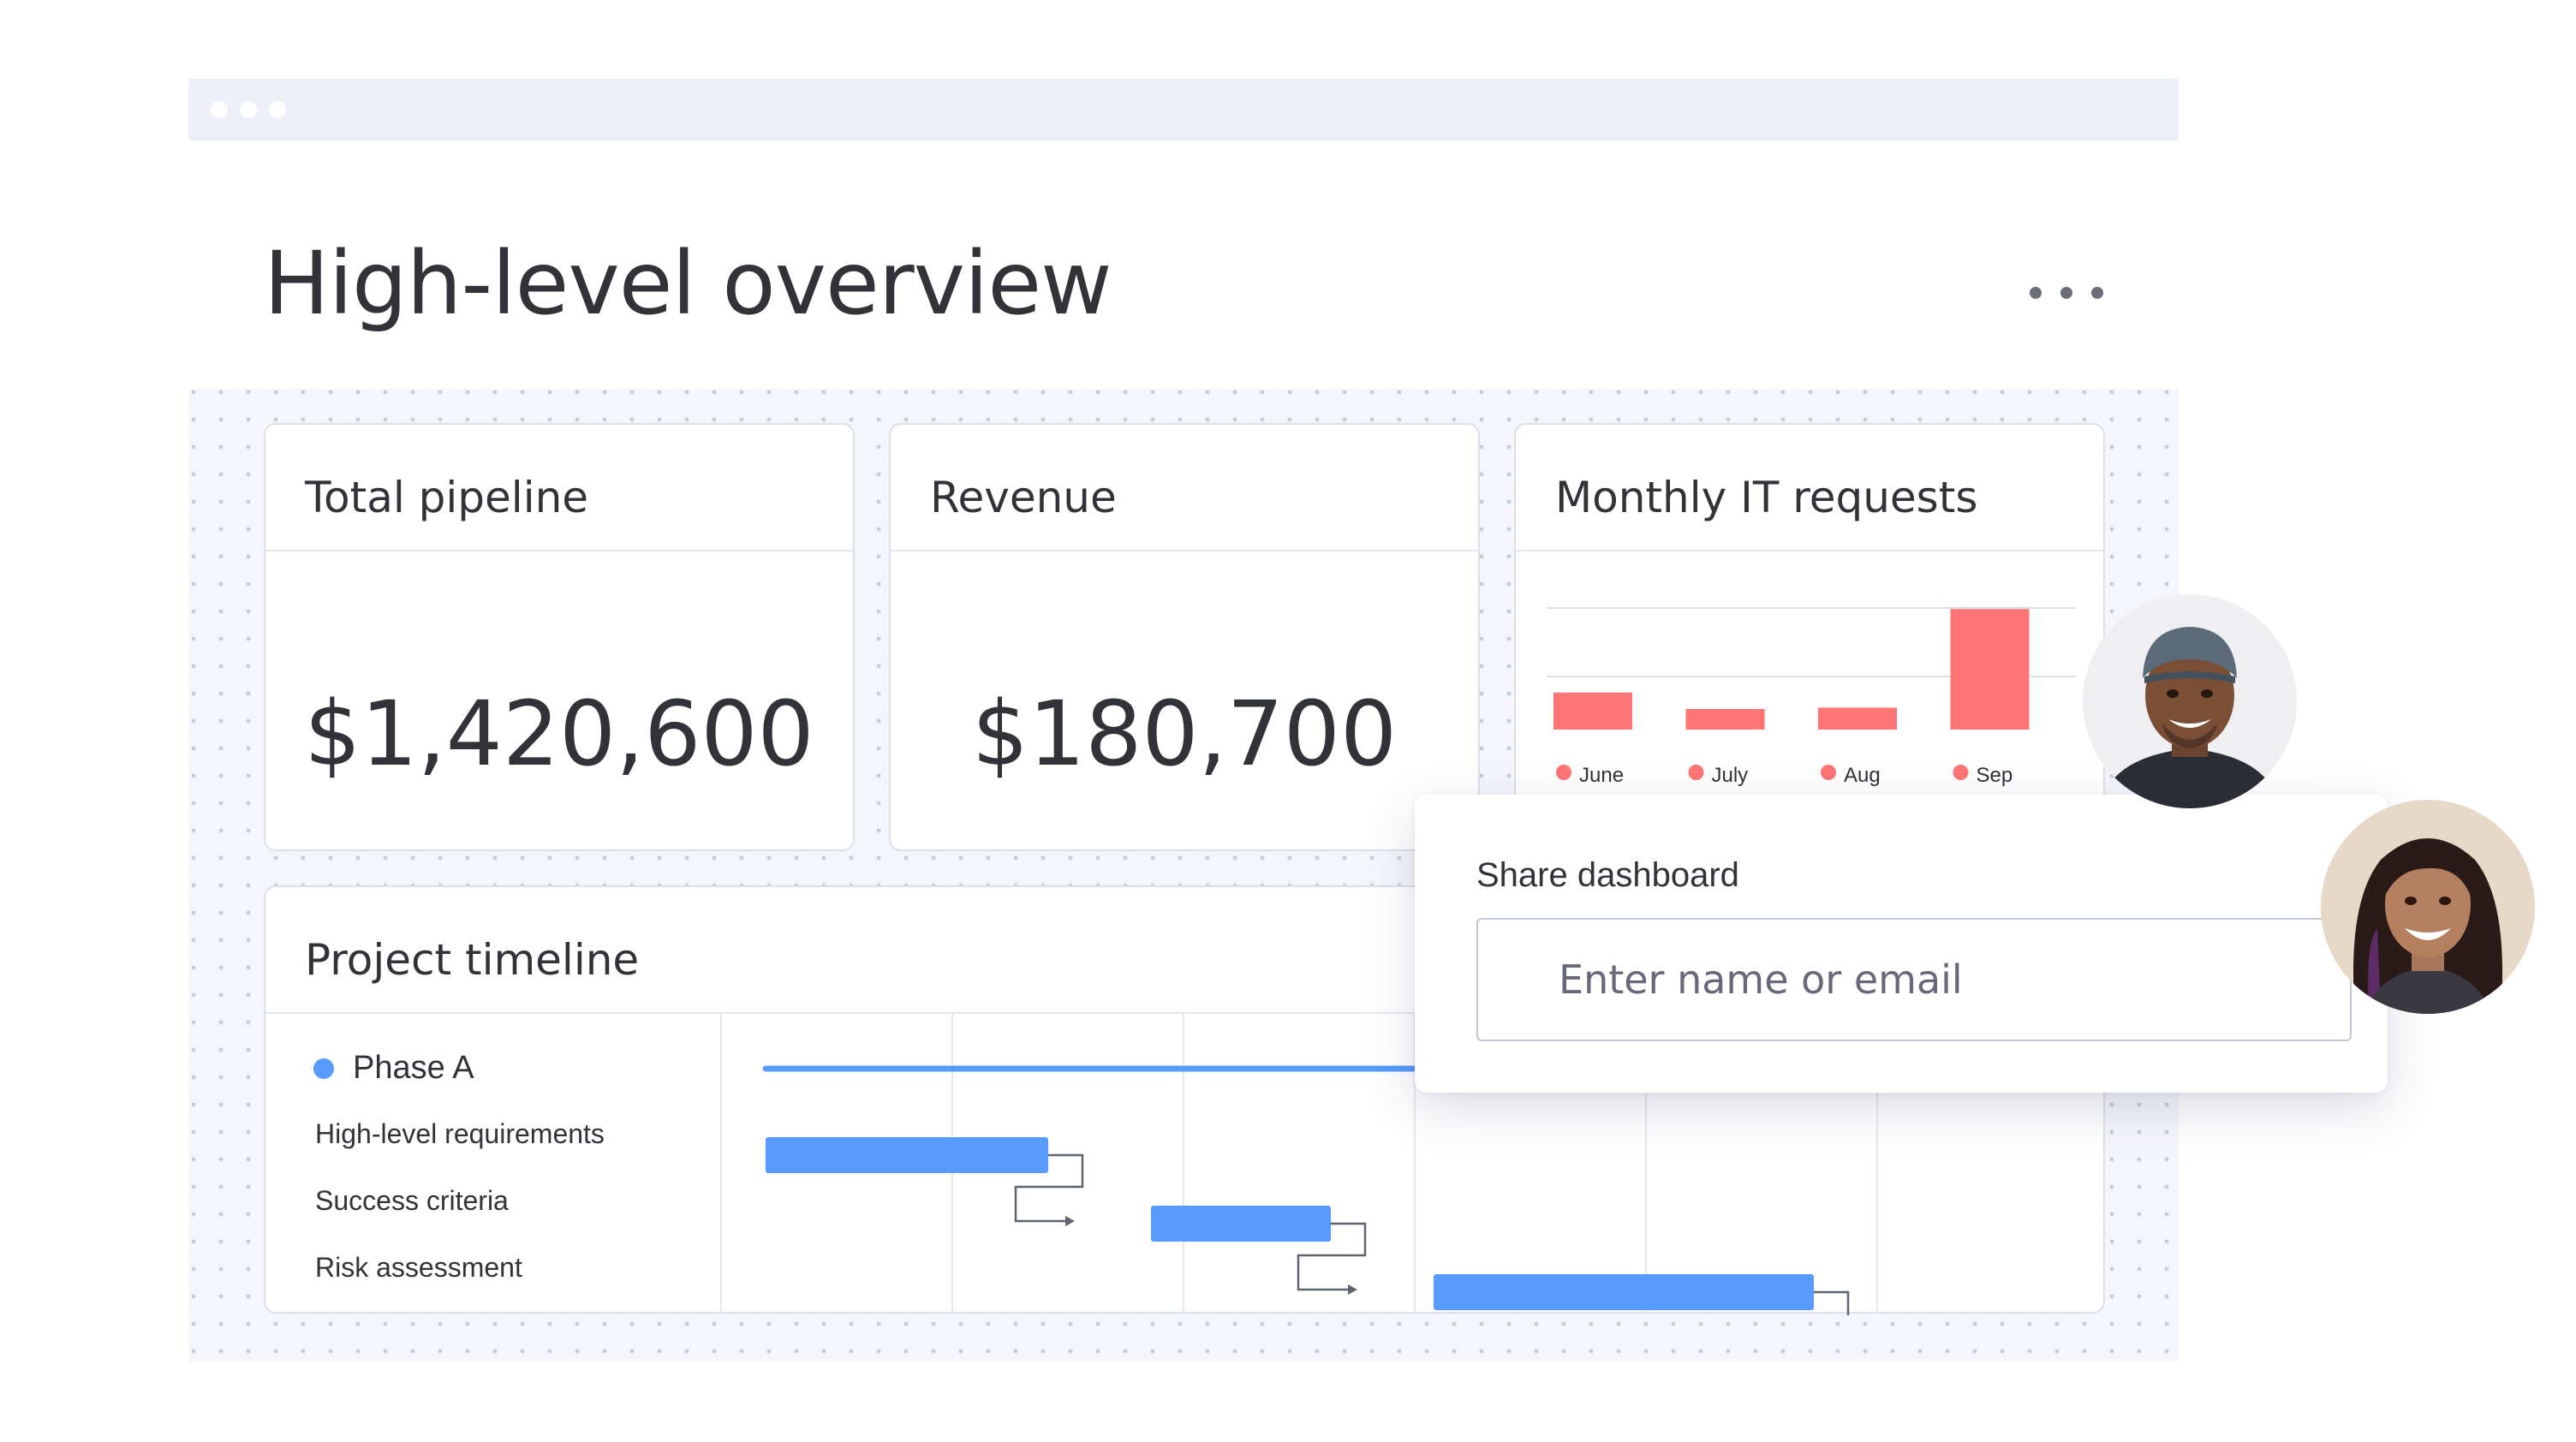 This screenshot has height=1442, width=2576. Describe the element at coordinates (473, 960) in the screenshot. I see `timeline-card-title: Project timeline` at that location.